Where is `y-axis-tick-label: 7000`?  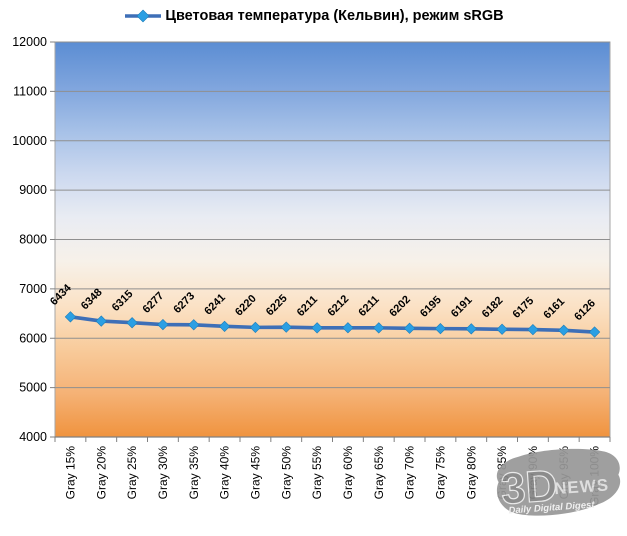 y-axis-tick-label: 7000 is located at coordinates (33, 289).